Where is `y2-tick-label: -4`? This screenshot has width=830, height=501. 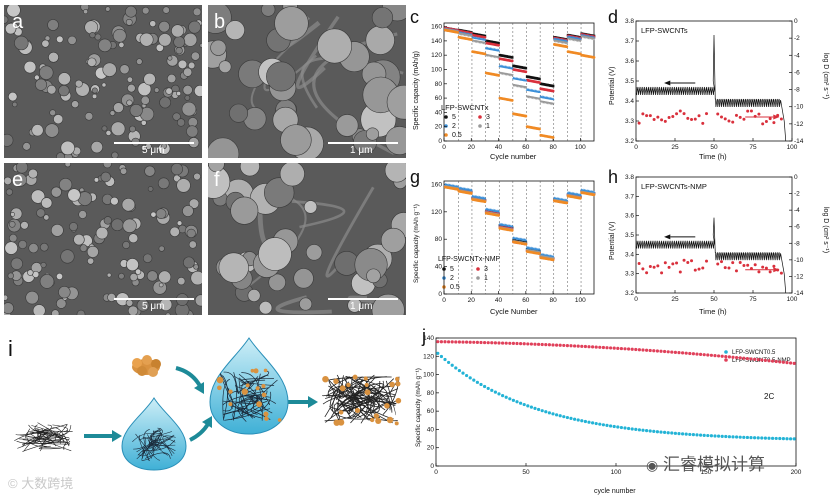
y2-tick-label: -4 is located at coordinates (797, 210).